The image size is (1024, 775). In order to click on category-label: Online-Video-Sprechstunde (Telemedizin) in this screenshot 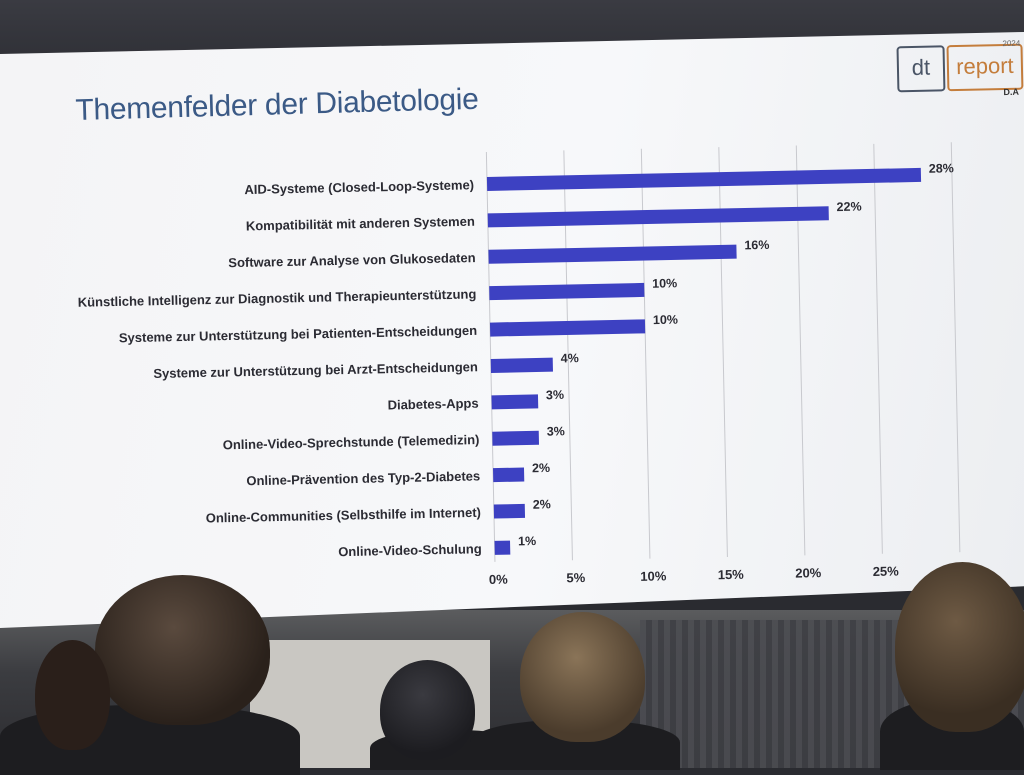, I will do `click(351, 442)`.